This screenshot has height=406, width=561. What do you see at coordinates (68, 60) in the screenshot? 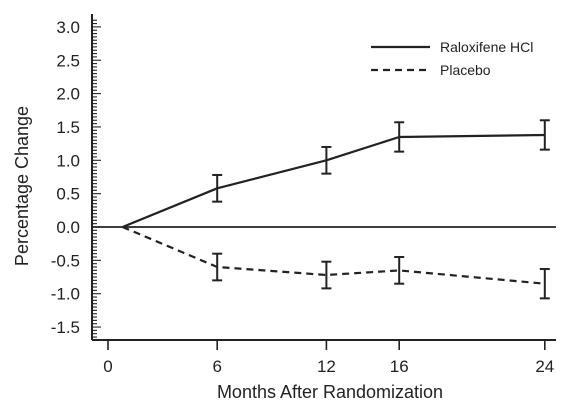
I see `y-tick-label: 2.5` at bounding box center [68, 60].